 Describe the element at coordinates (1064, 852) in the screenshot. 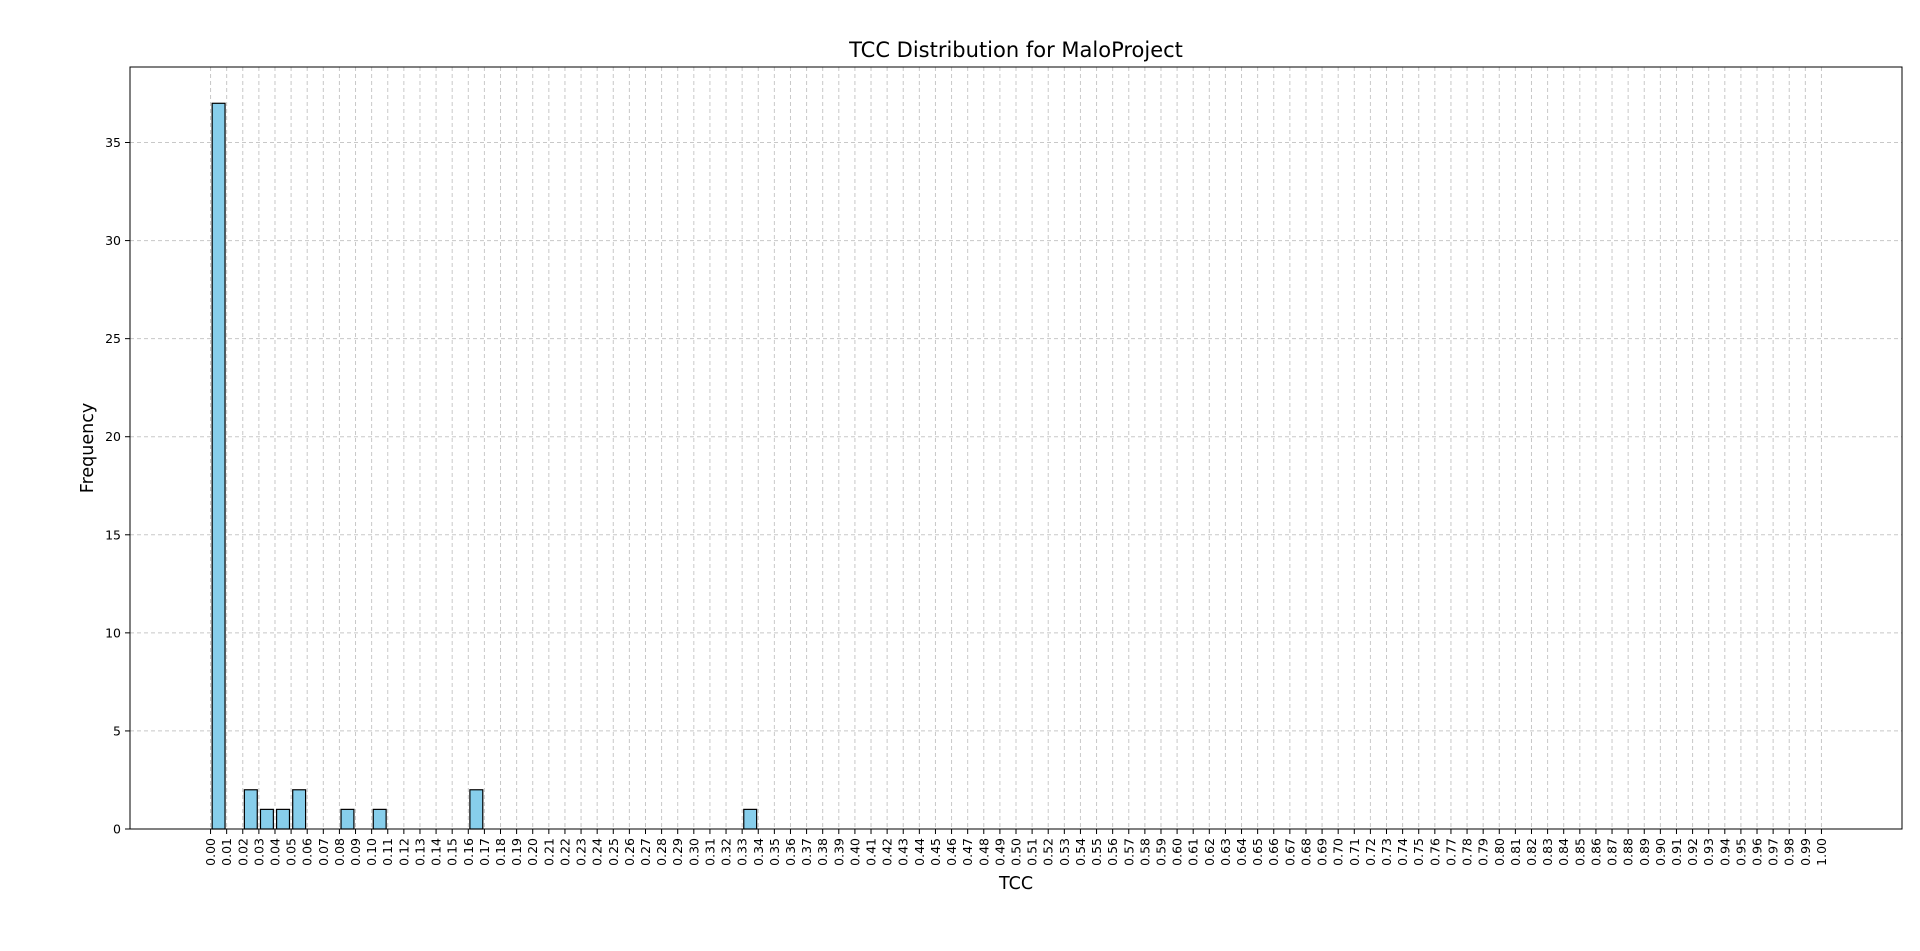

I see `x-tick-label: 0.53` at that location.